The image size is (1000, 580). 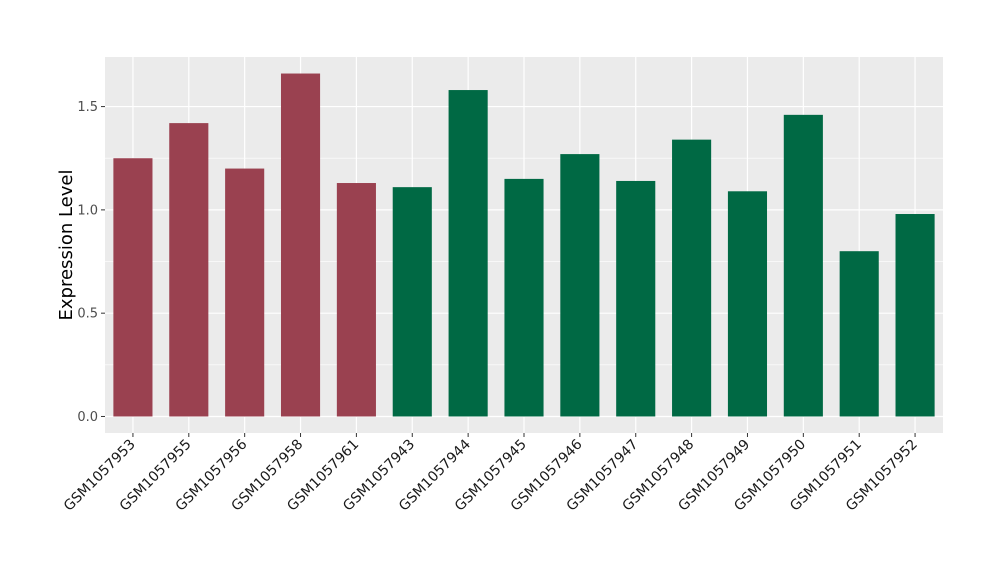 What do you see at coordinates (91, 262) in the screenshot?
I see `y-axis: 0.0 0.5 1.0 1.5` at bounding box center [91, 262].